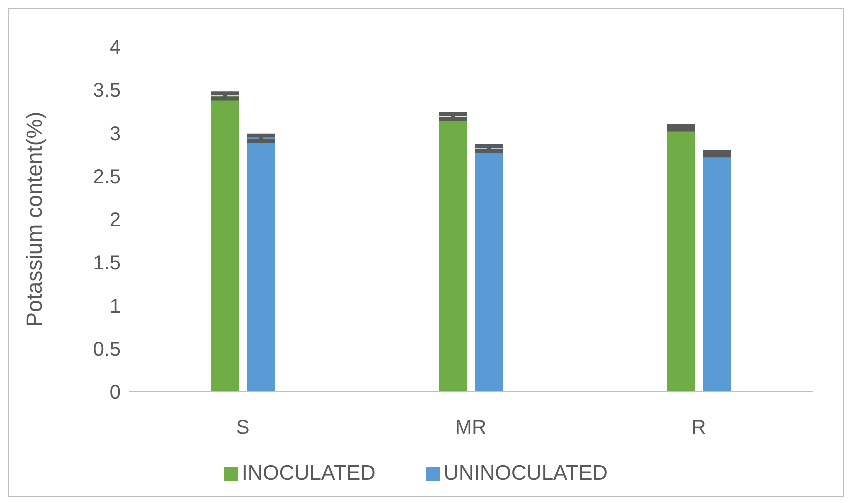  Describe the element at coordinates (309, 473) in the screenshot. I see `legend-label: INOCULATED` at that location.